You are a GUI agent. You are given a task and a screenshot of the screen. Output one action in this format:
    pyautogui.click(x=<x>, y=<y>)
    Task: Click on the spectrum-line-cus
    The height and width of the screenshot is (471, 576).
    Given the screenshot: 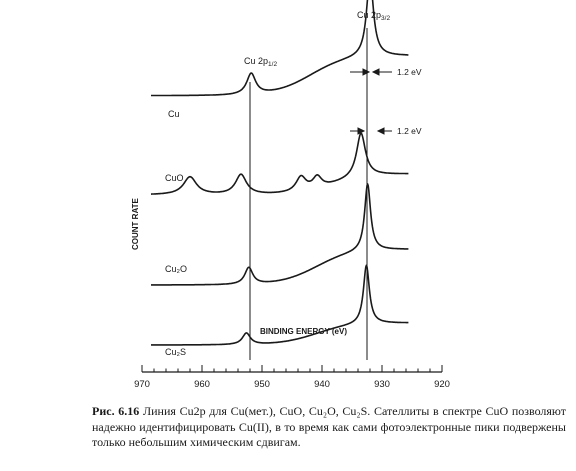 What is the action you would take?
    pyautogui.click(x=279, y=305)
    